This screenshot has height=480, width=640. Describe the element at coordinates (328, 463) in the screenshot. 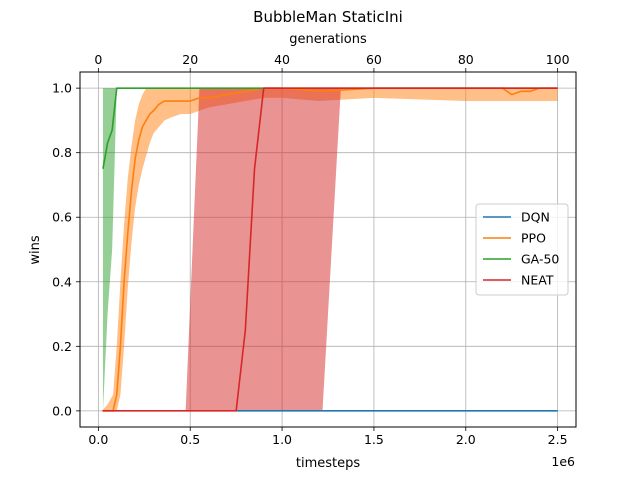

I see `x-axis-label: timesteps` at that location.